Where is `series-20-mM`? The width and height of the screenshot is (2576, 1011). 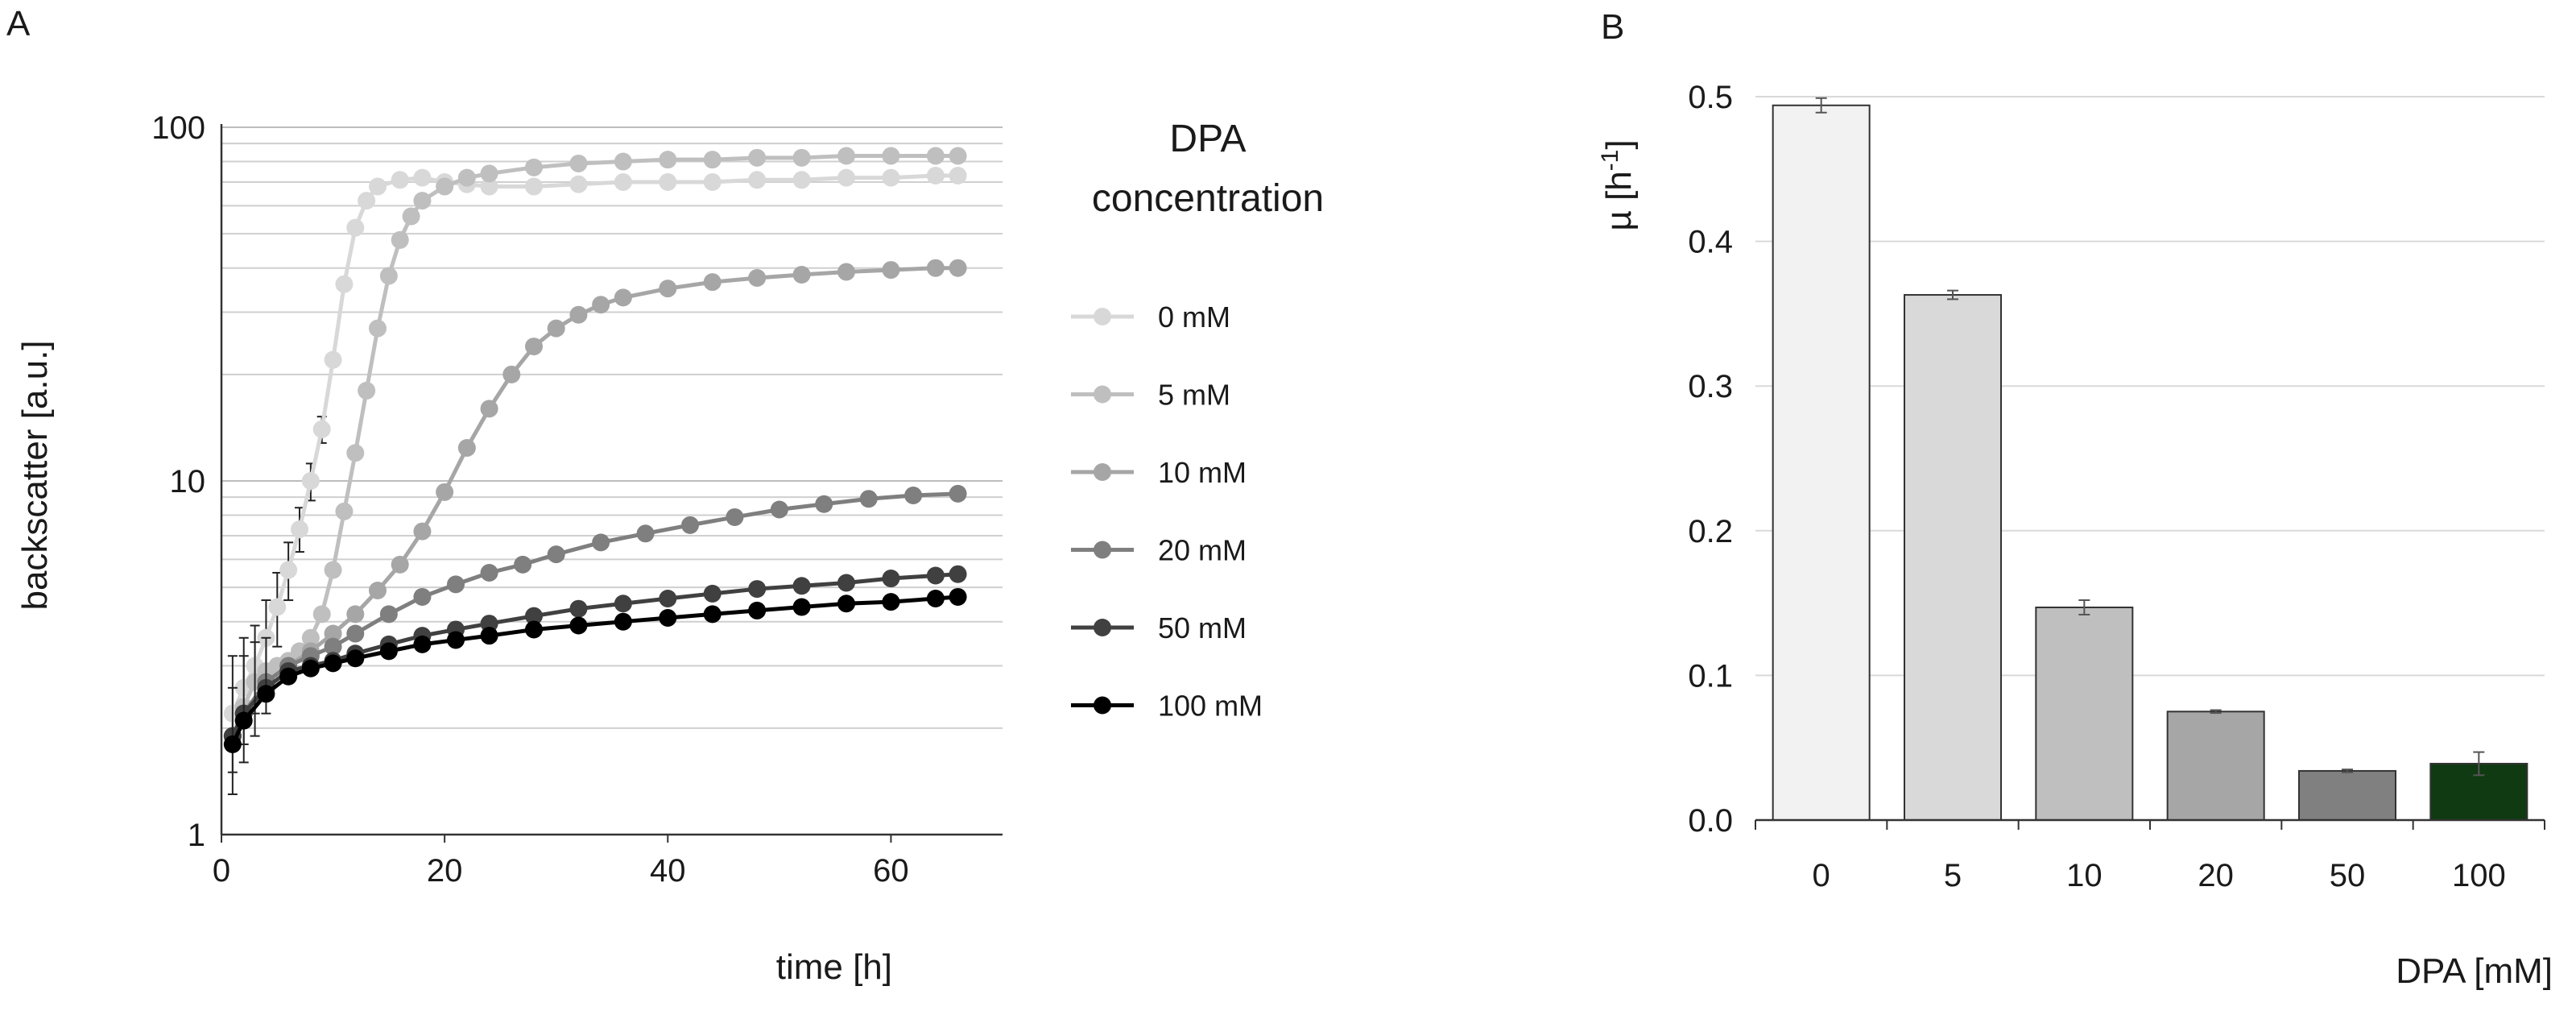 series-20-mM is located at coordinates (595, 614).